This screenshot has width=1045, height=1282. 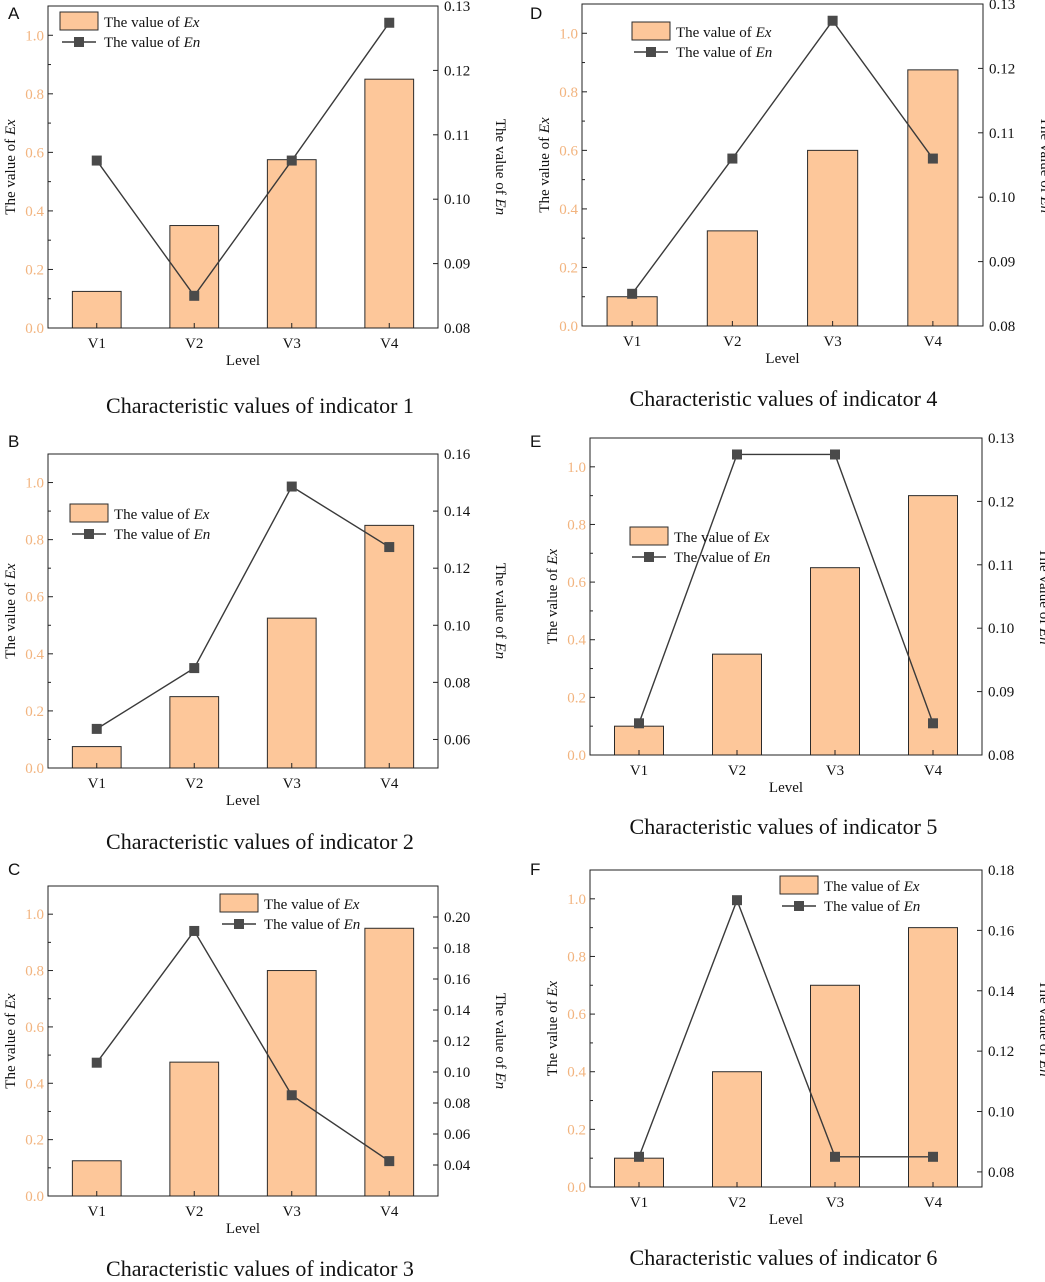 I want to click on right-tick-label: 0.20, so click(x=457, y=918).